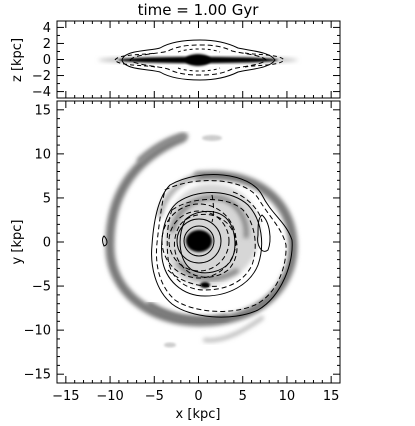  Describe the element at coordinates (17, 242) in the screenshot. I see `face-on-y-axis-label: y [kpc]` at that location.